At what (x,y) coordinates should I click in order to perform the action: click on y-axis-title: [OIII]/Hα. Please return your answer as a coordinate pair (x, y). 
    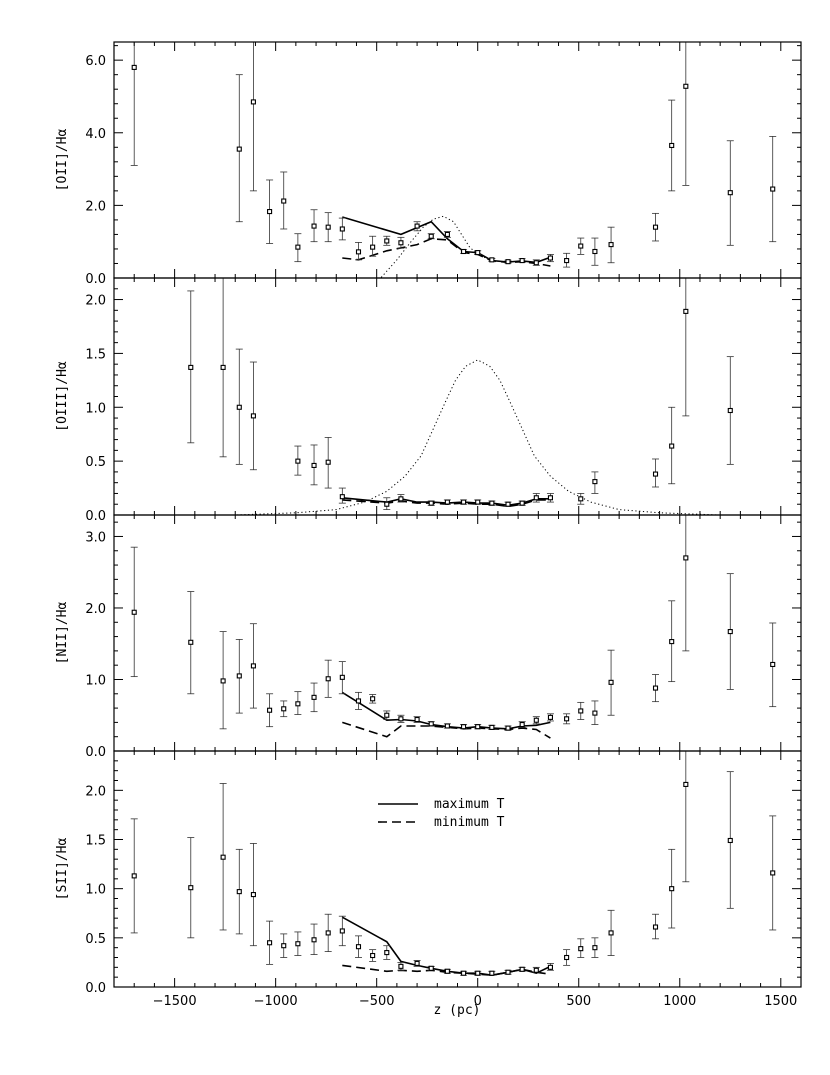
    Looking at the image, I should click on (62, 396).